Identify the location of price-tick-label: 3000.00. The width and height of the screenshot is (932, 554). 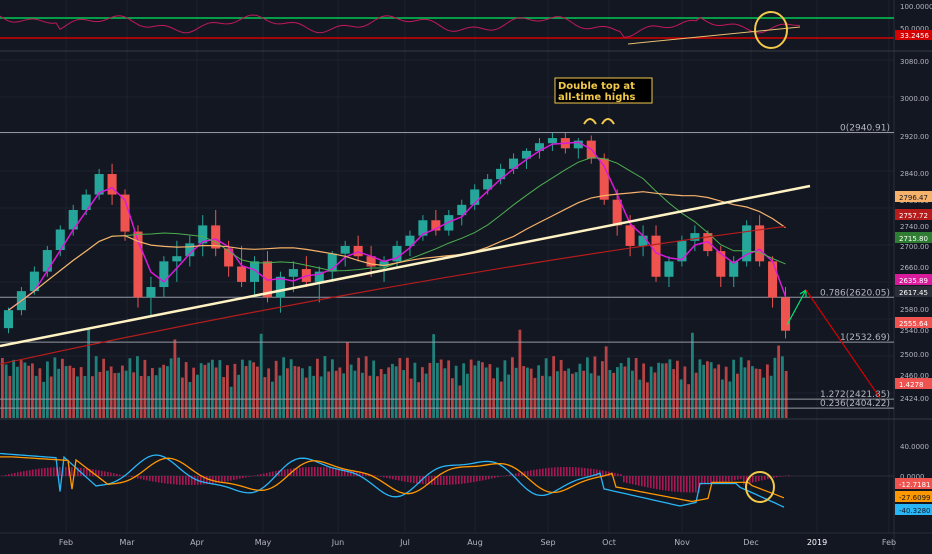
(914, 99).